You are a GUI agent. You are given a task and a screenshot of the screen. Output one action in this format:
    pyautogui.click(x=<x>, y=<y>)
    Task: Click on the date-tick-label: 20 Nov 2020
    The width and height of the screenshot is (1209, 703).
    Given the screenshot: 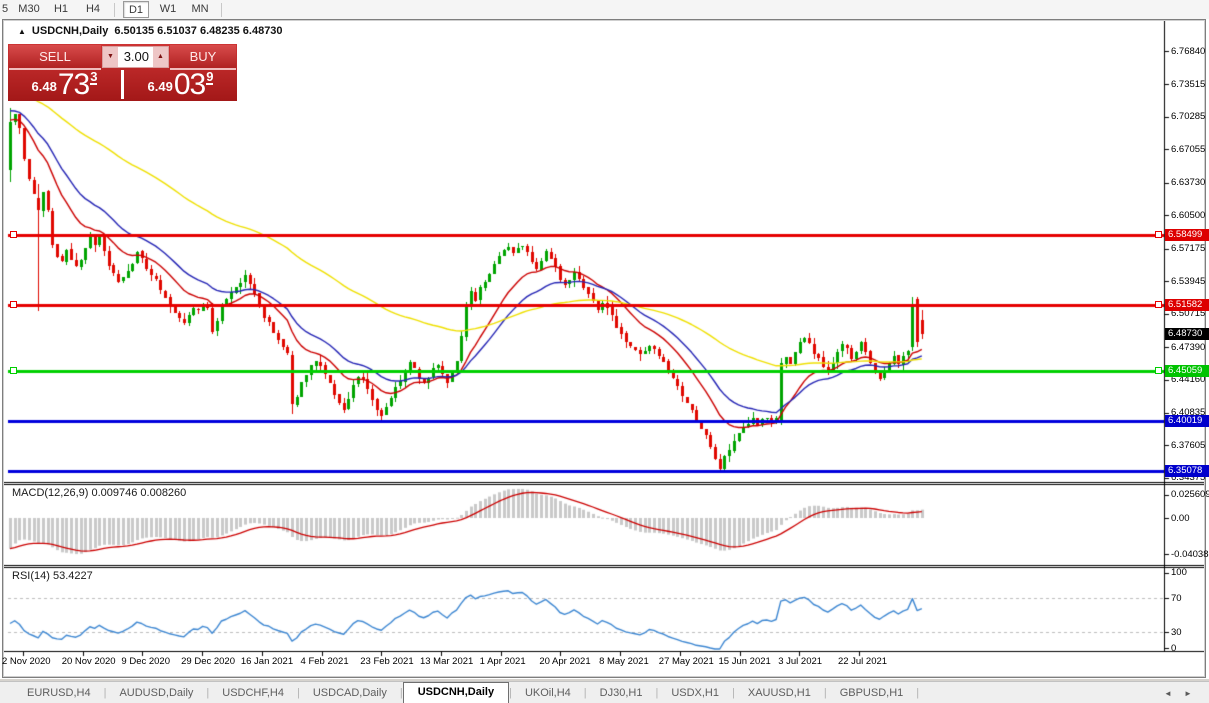 What is the action you would take?
    pyautogui.click(x=88, y=661)
    